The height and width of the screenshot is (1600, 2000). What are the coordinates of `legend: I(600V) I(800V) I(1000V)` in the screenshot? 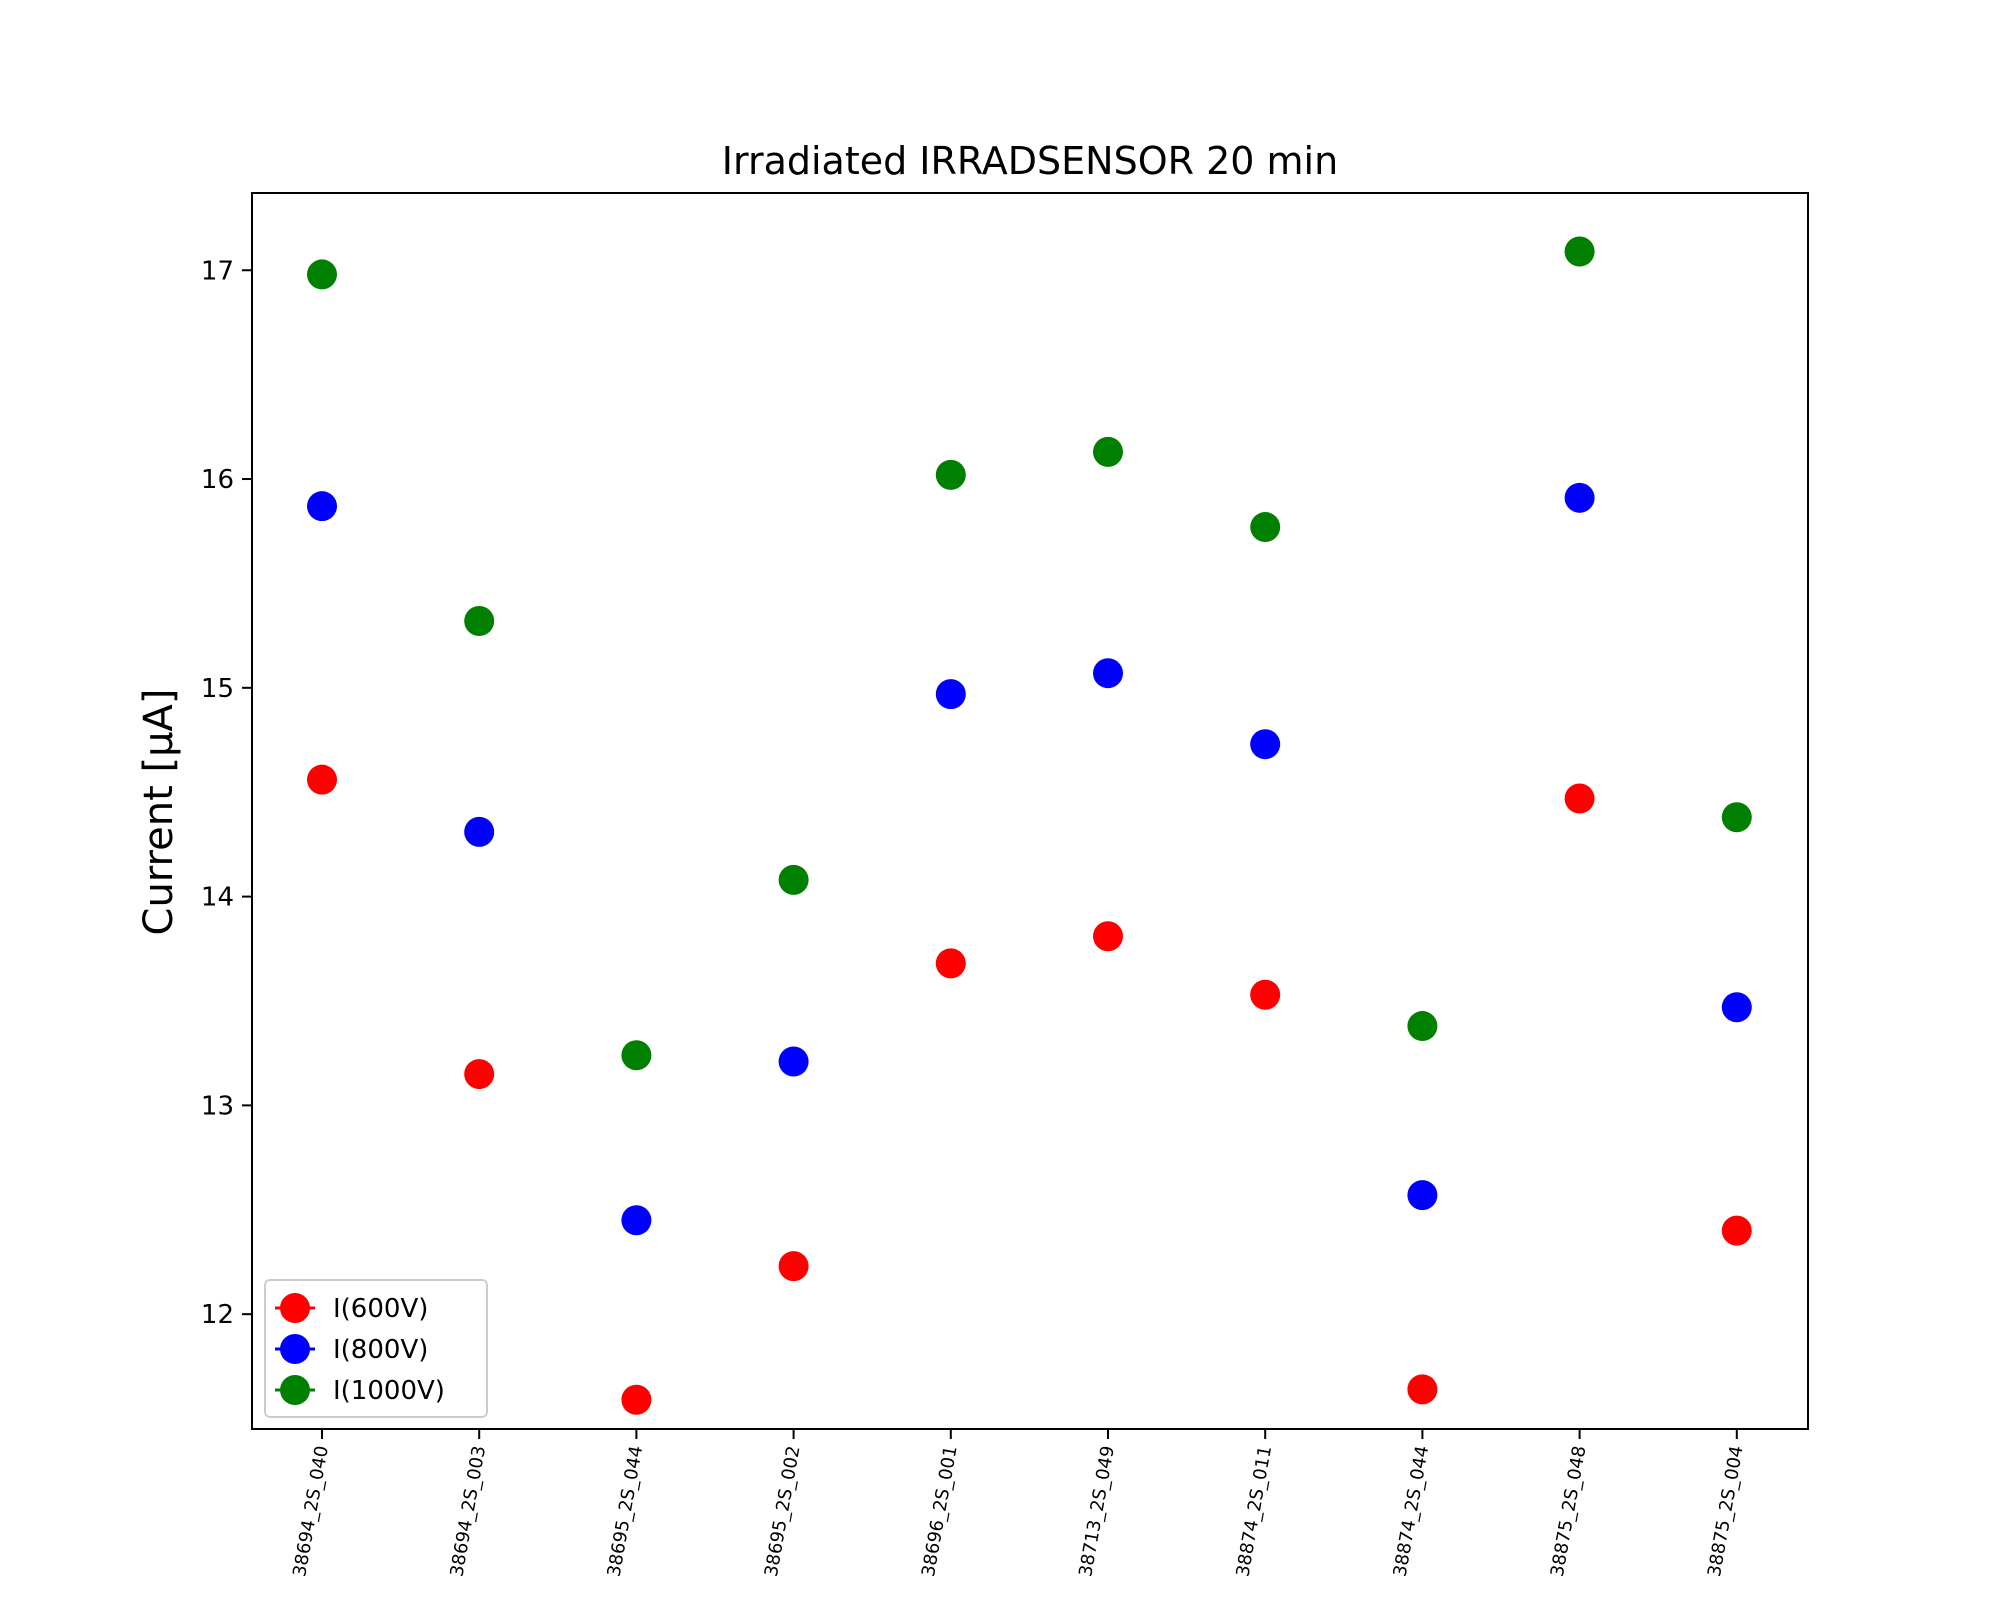 It's located at (376, 1348).